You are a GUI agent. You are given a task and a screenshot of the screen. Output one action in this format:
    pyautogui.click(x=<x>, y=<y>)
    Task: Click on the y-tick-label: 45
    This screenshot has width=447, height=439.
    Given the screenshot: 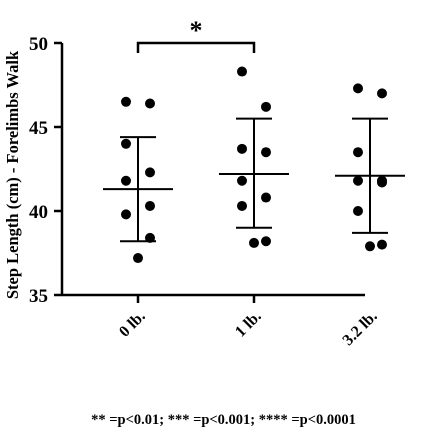 What is the action you would take?
    pyautogui.click(x=38, y=128)
    